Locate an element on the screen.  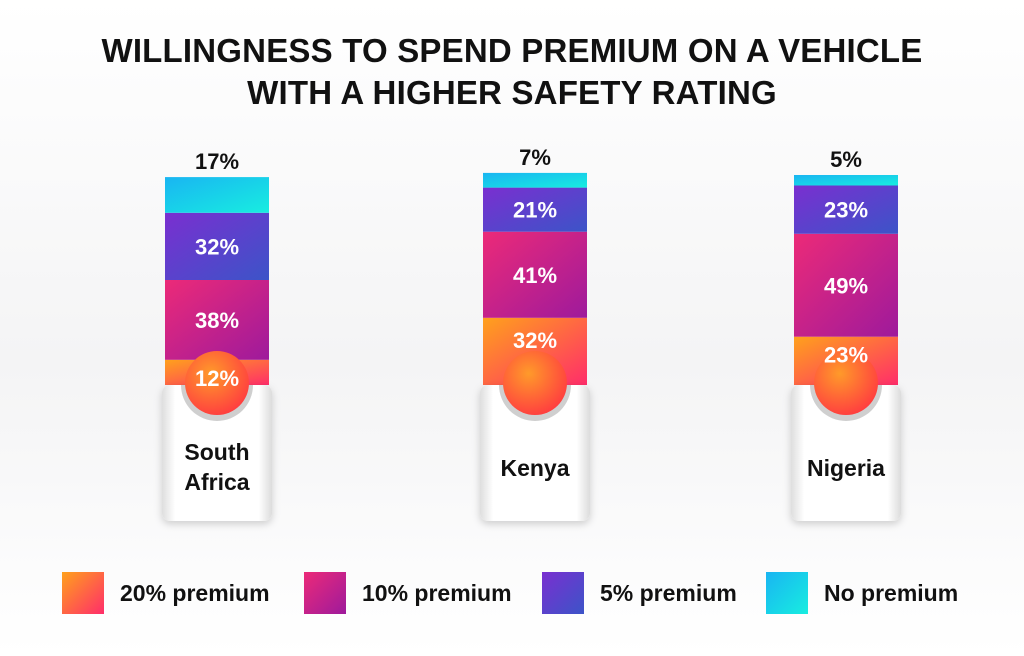
value-label-nigeria-no-premium: 5% is located at coordinates (846, 159).